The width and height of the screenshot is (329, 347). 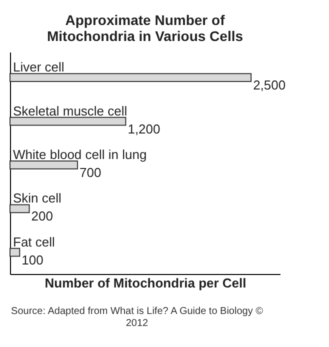 What do you see at coordinates (80, 154) in the screenshot?
I see `y-tick-label: White blood cell in lung` at bounding box center [80, 154].